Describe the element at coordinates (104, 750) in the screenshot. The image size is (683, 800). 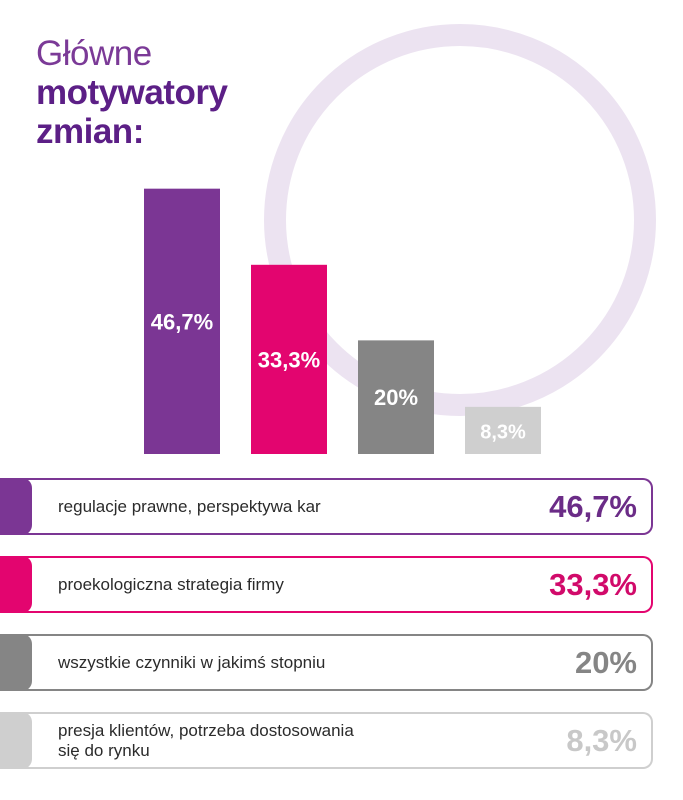
I see `legend-text-4-line-2: się do rynku` at that location.